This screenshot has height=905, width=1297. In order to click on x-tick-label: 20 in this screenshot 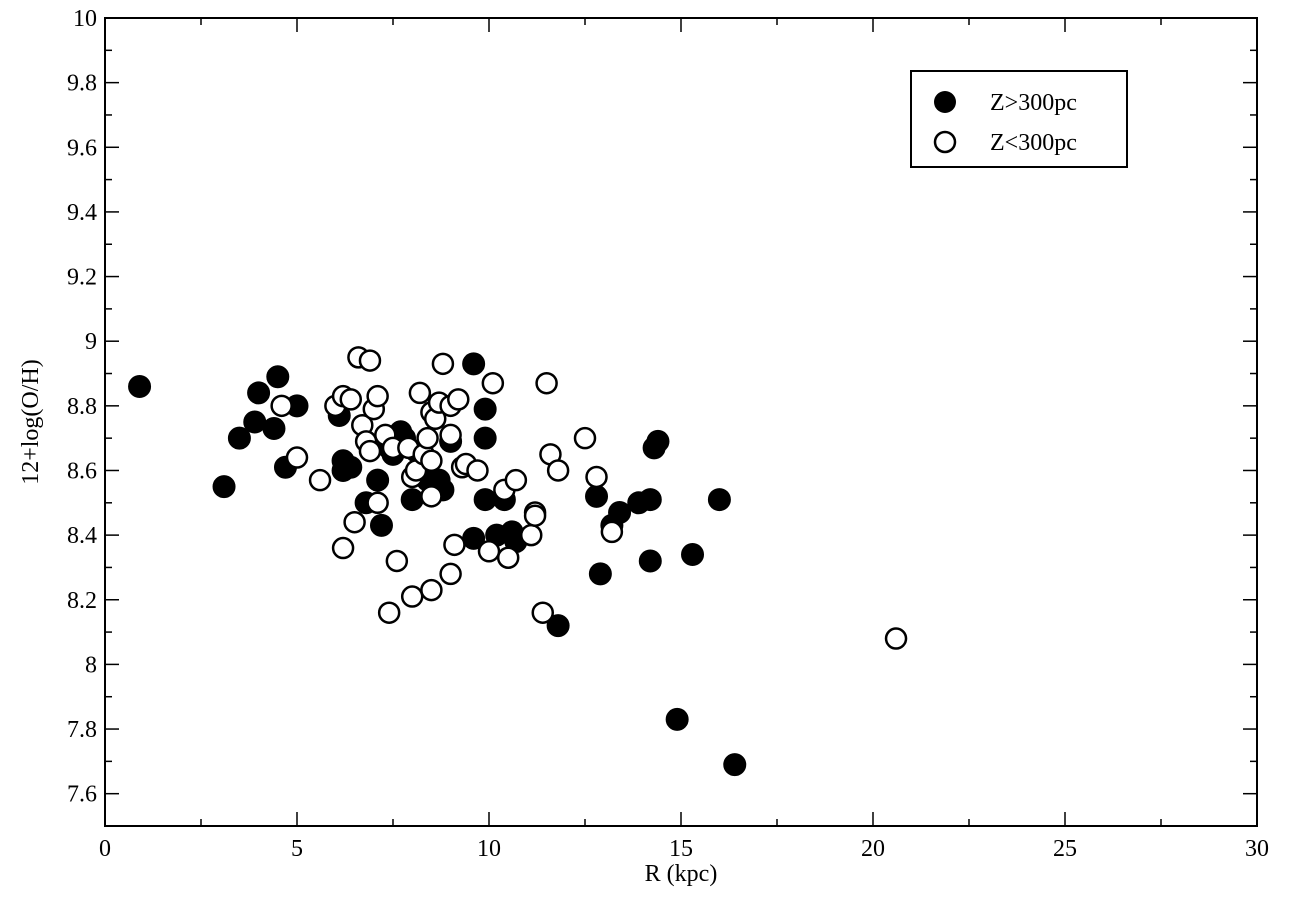, I will do `click(873, 849)`.